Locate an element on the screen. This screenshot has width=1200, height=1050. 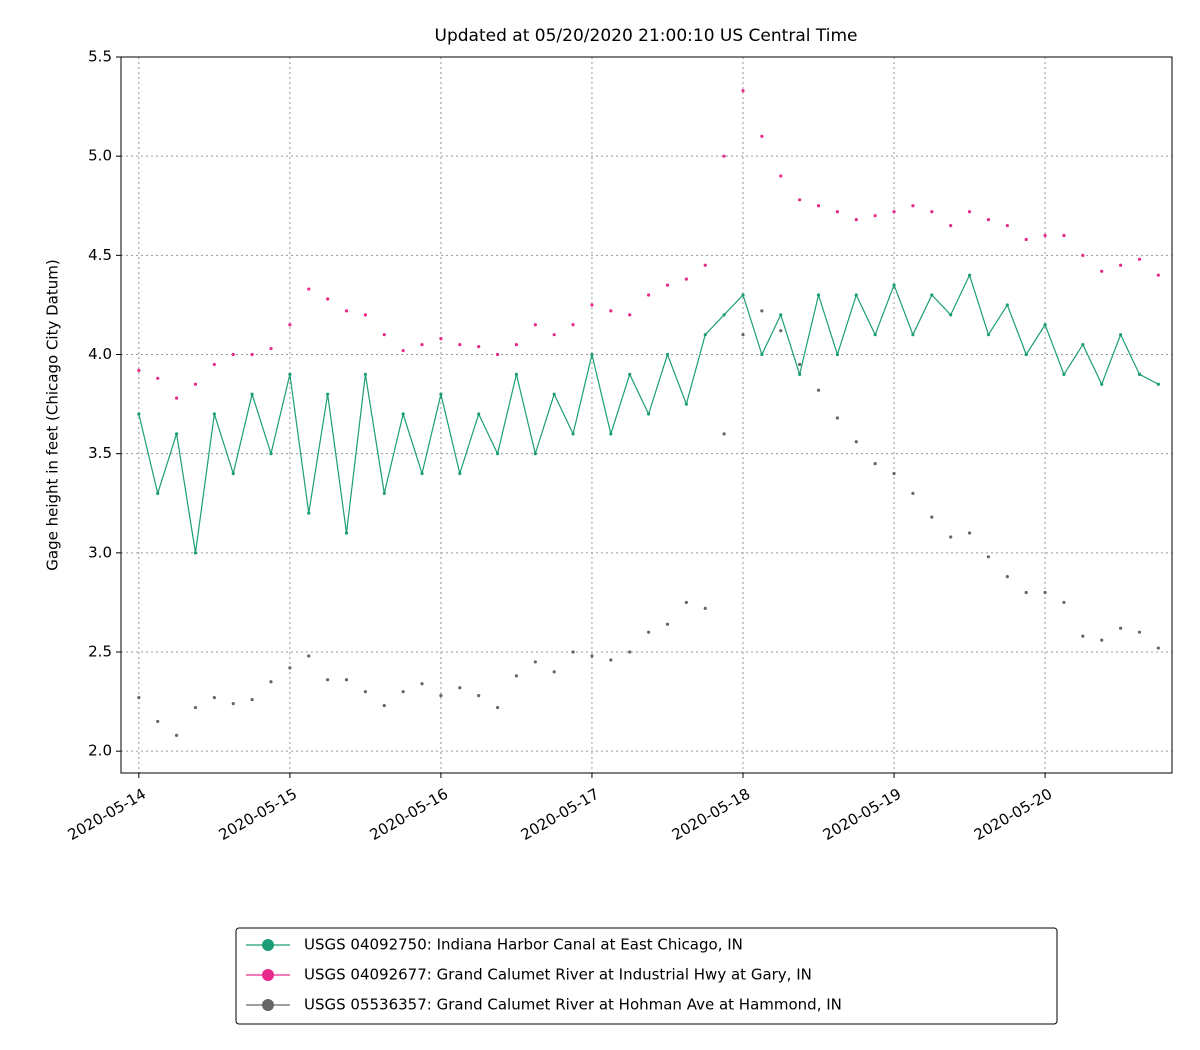
y-tick-label: 4.5 is located at coordinates (100, 255).